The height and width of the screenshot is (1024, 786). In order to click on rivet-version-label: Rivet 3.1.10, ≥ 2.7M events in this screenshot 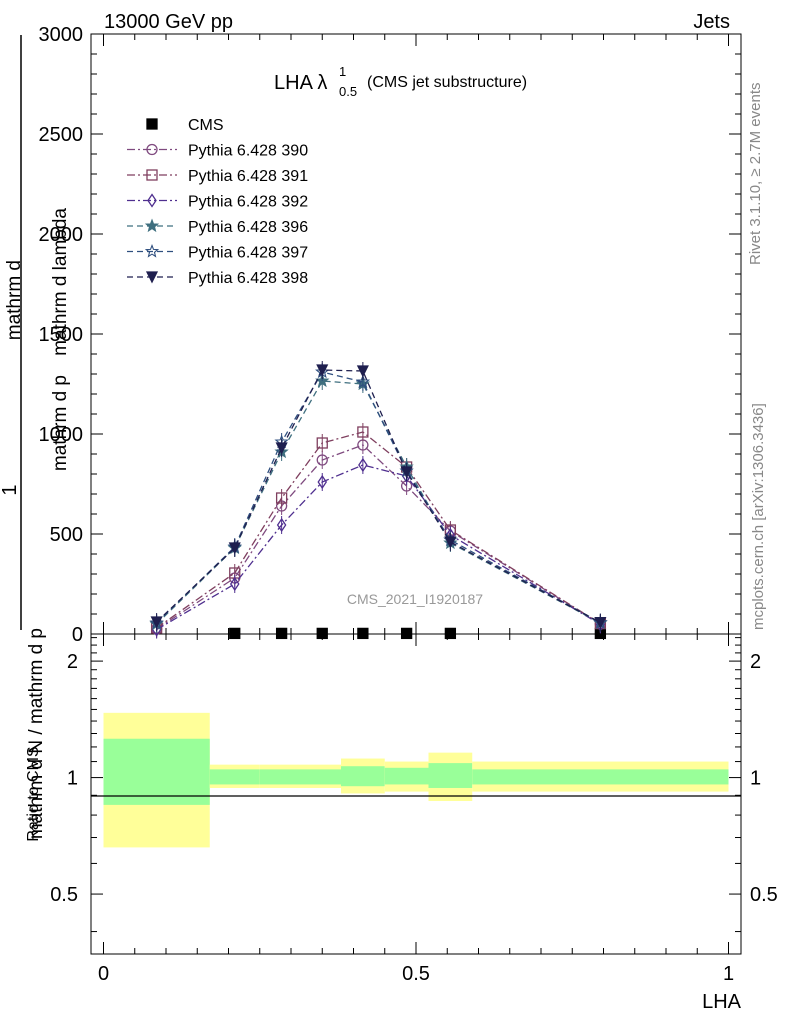, I will do `click(755, 174)`.